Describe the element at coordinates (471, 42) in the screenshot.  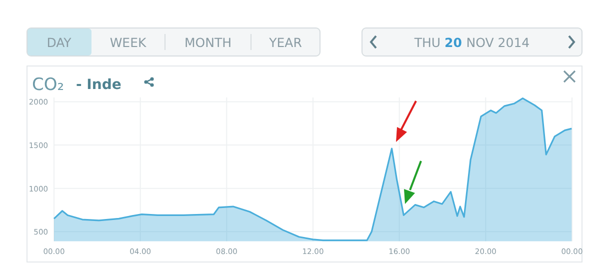
I see `text: THU 20 NOV 2014` at that location.